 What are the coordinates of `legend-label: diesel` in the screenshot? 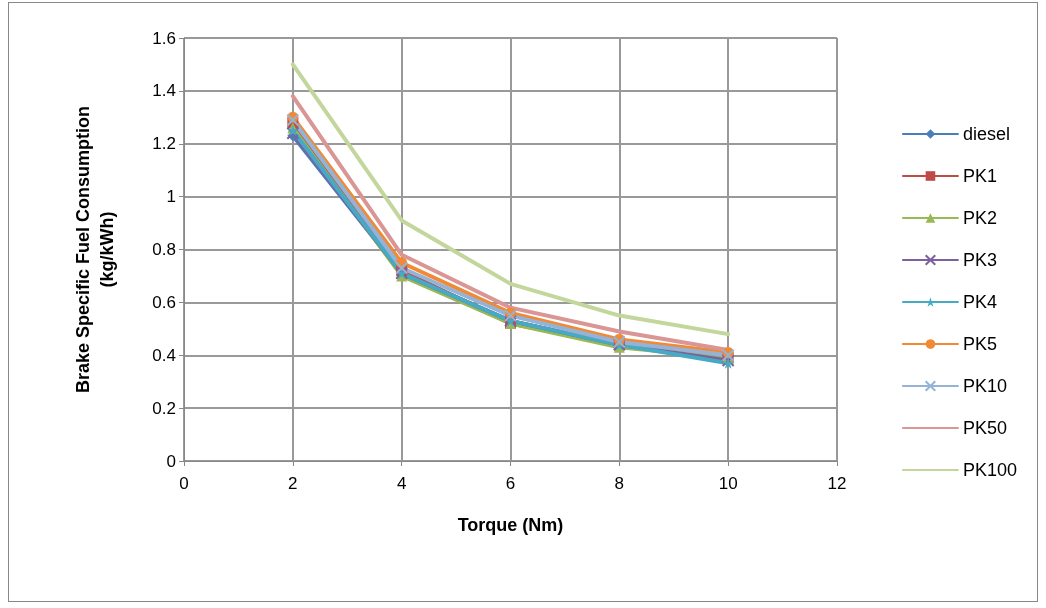 It's located at (986, 134).